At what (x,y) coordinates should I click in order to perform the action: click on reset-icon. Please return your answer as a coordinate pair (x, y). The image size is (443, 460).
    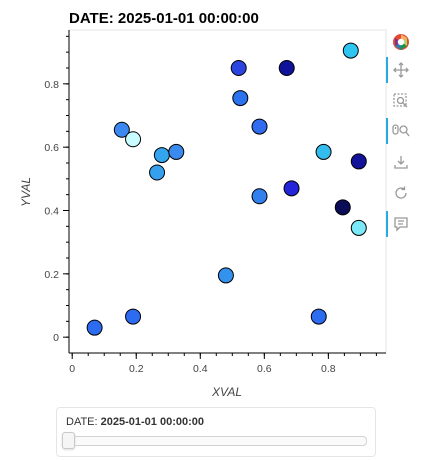
    Looking at the image, I should click on (401, 192).